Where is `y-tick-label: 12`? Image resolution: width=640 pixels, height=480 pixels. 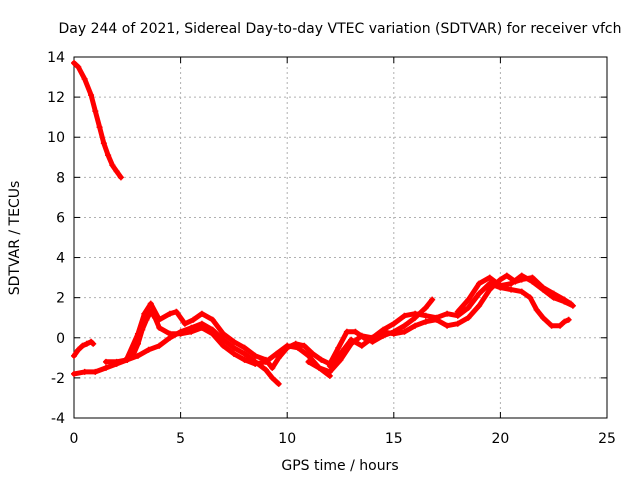
y-tick-label: 12 is located at coordinates (56, 98).